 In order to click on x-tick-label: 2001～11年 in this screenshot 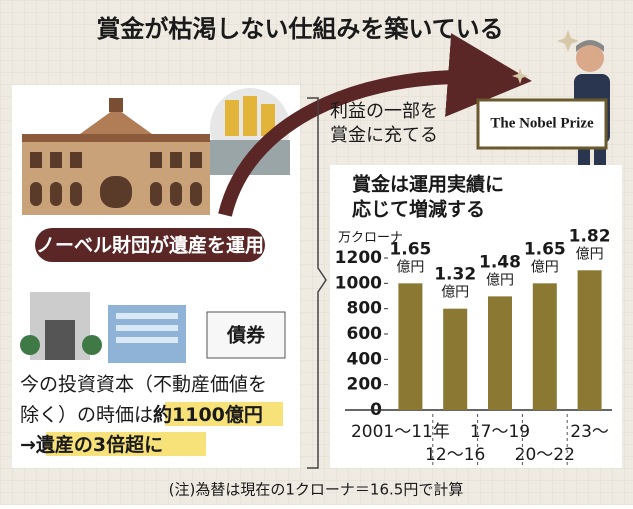, I will do `click(400, 432)`.